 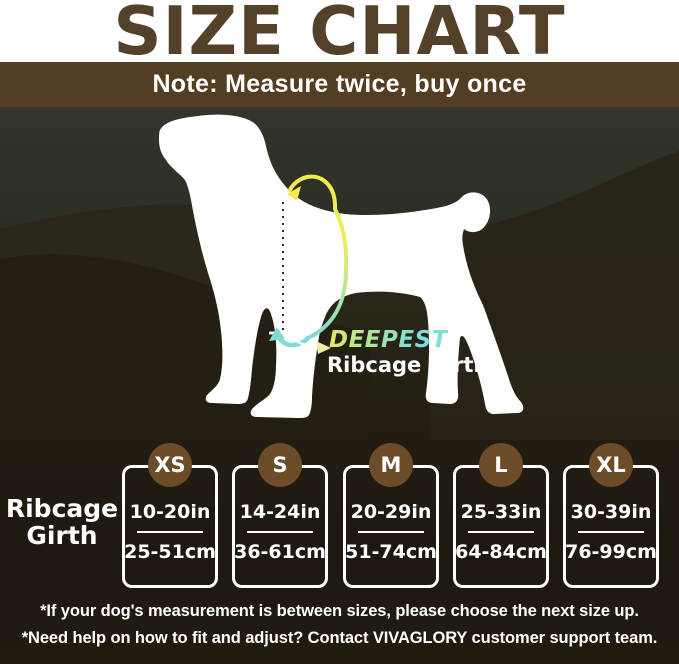 I want to click on inches-value: 30-39in, so click(x=611, y=511).